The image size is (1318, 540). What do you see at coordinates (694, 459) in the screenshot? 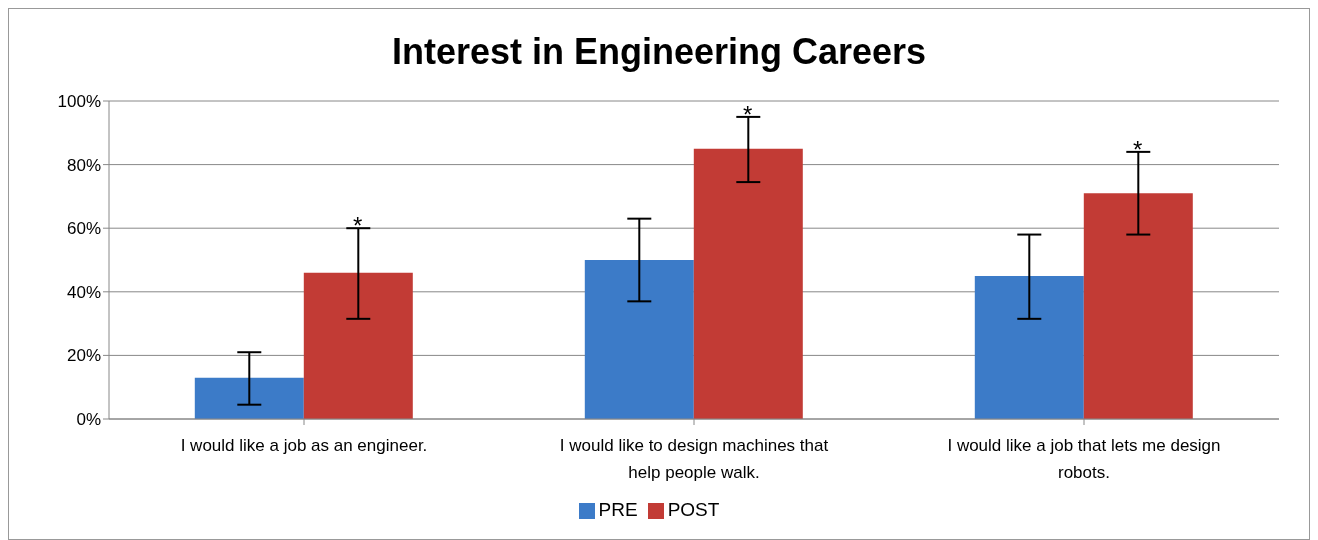
I see `x-tick-label: I would like to design machines that help people walk.` at bounding box center [694, 459].